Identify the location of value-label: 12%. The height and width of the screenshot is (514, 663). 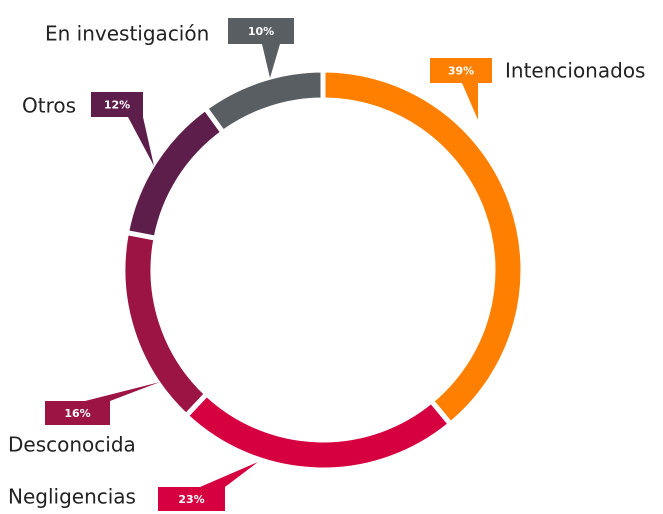
(117, 105).